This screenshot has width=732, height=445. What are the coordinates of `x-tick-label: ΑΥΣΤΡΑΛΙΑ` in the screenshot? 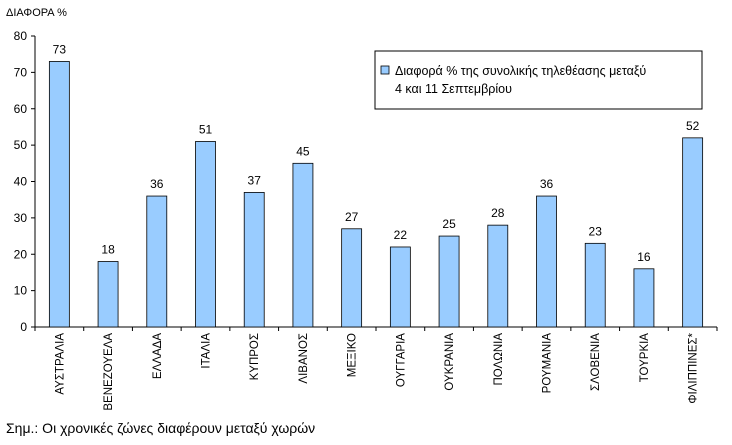 It's located at (60, 364).